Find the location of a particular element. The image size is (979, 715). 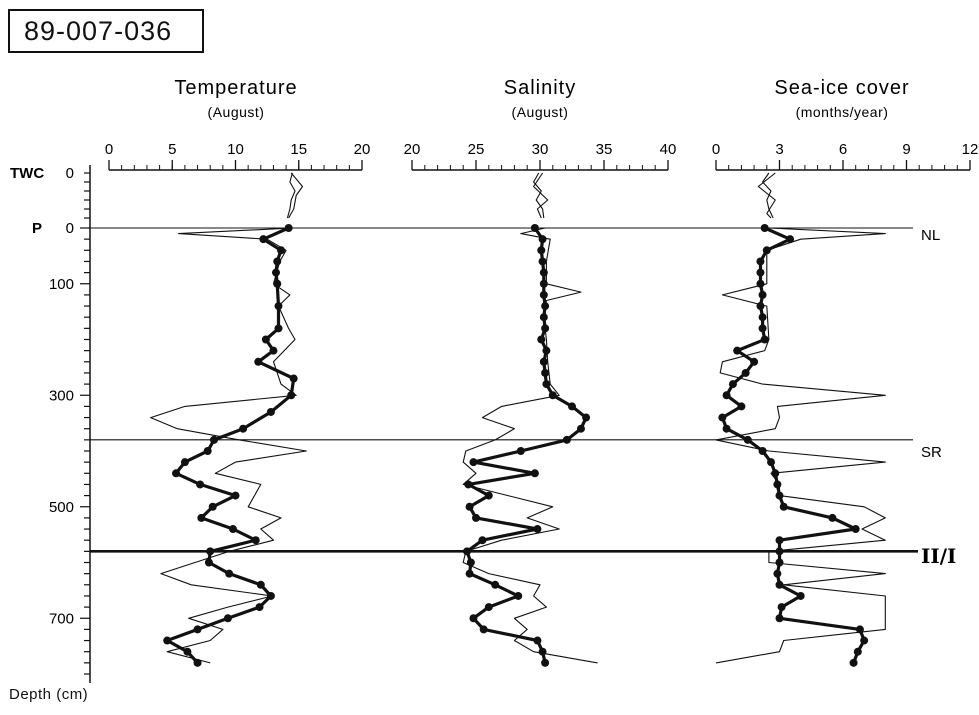

panel-2-p-bold-line is located at coordinates (793, 445).